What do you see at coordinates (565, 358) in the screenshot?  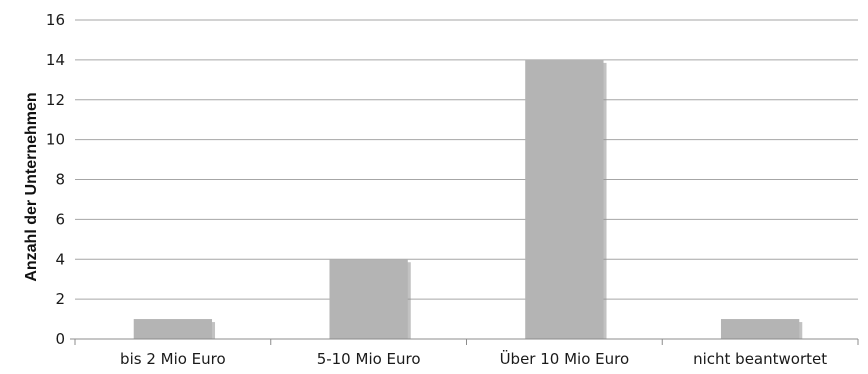 I see `category-label: Über 10 Mio Euro` at bounding box center [565, 358].